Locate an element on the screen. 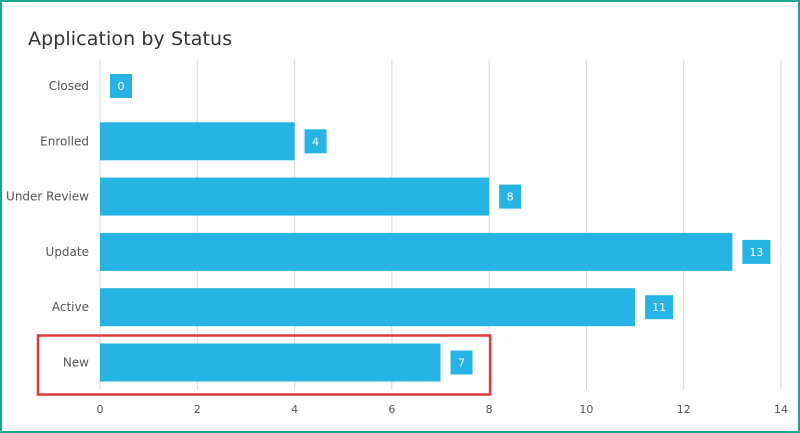  x-tick-label: 4 is located at coordinates (294, 409).